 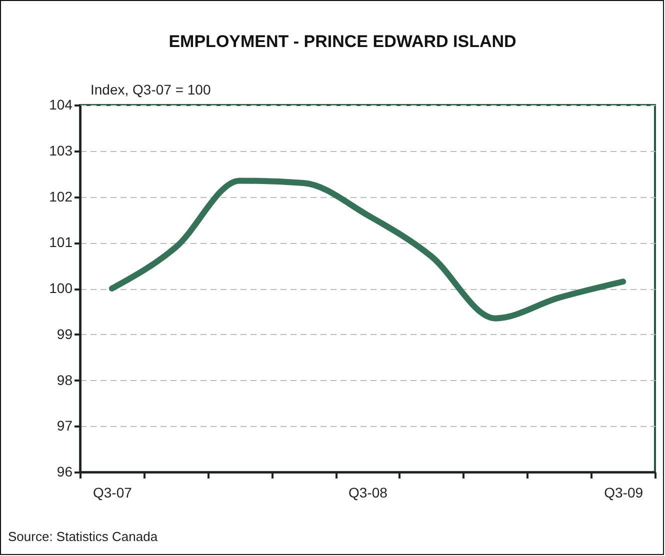 I want to click on x-tick-label: Q3-09, so click(x=624, y=492).